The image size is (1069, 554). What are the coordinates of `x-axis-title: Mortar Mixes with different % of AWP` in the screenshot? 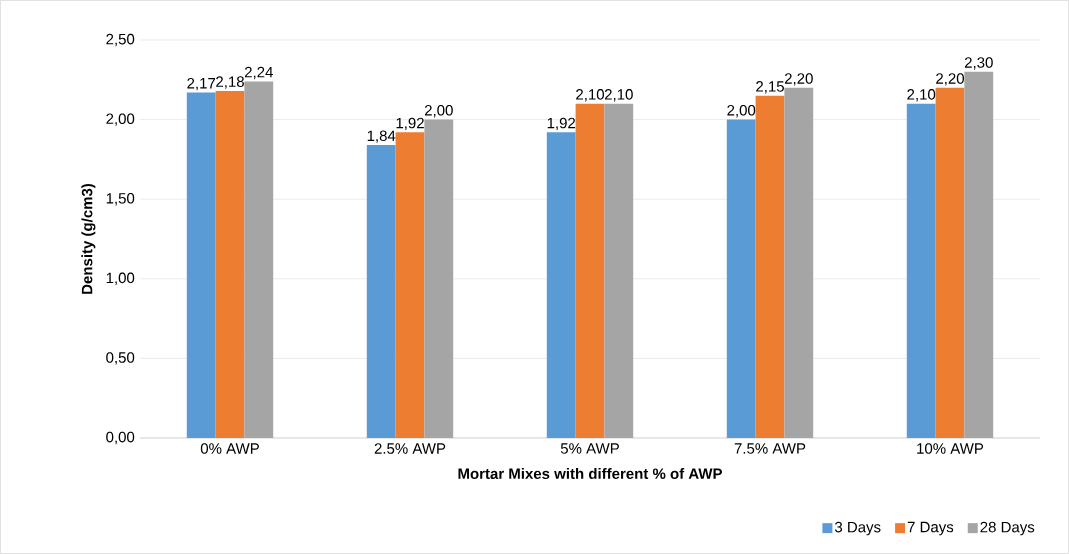 It's located at (590, 474).